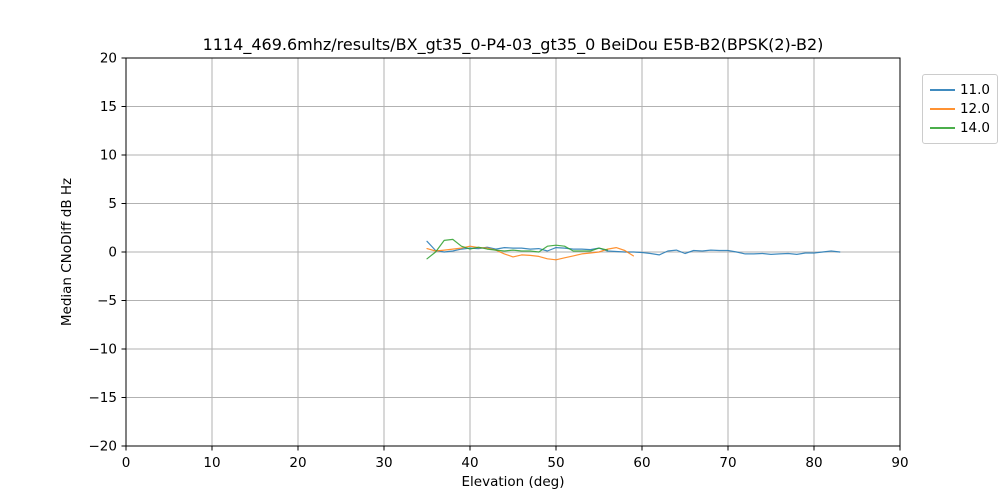 Image resolution: width=1000 pixels, height=500 pixels. Describe the element at coordinates (107, 301) in the screenshot. I see `tick-label-y--5: −5` at that location.